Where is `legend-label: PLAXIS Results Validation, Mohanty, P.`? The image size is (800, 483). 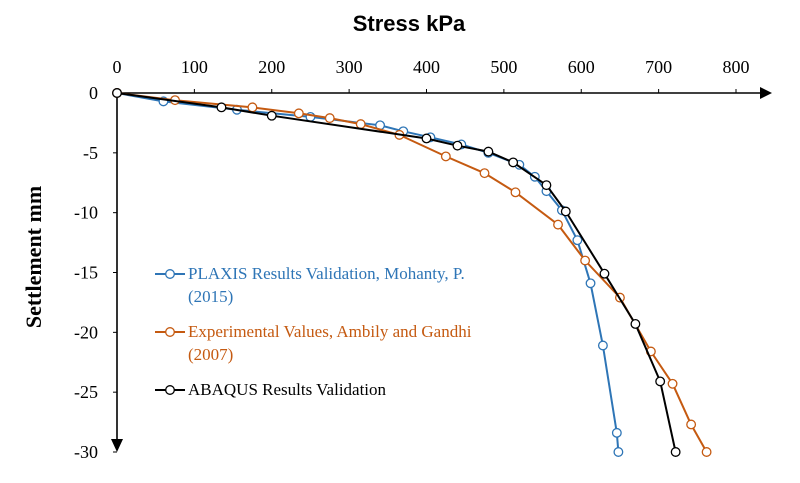
legend-label: PLAXIS Results Validation, Mohanty, P. is located at coordinates (326, 273).